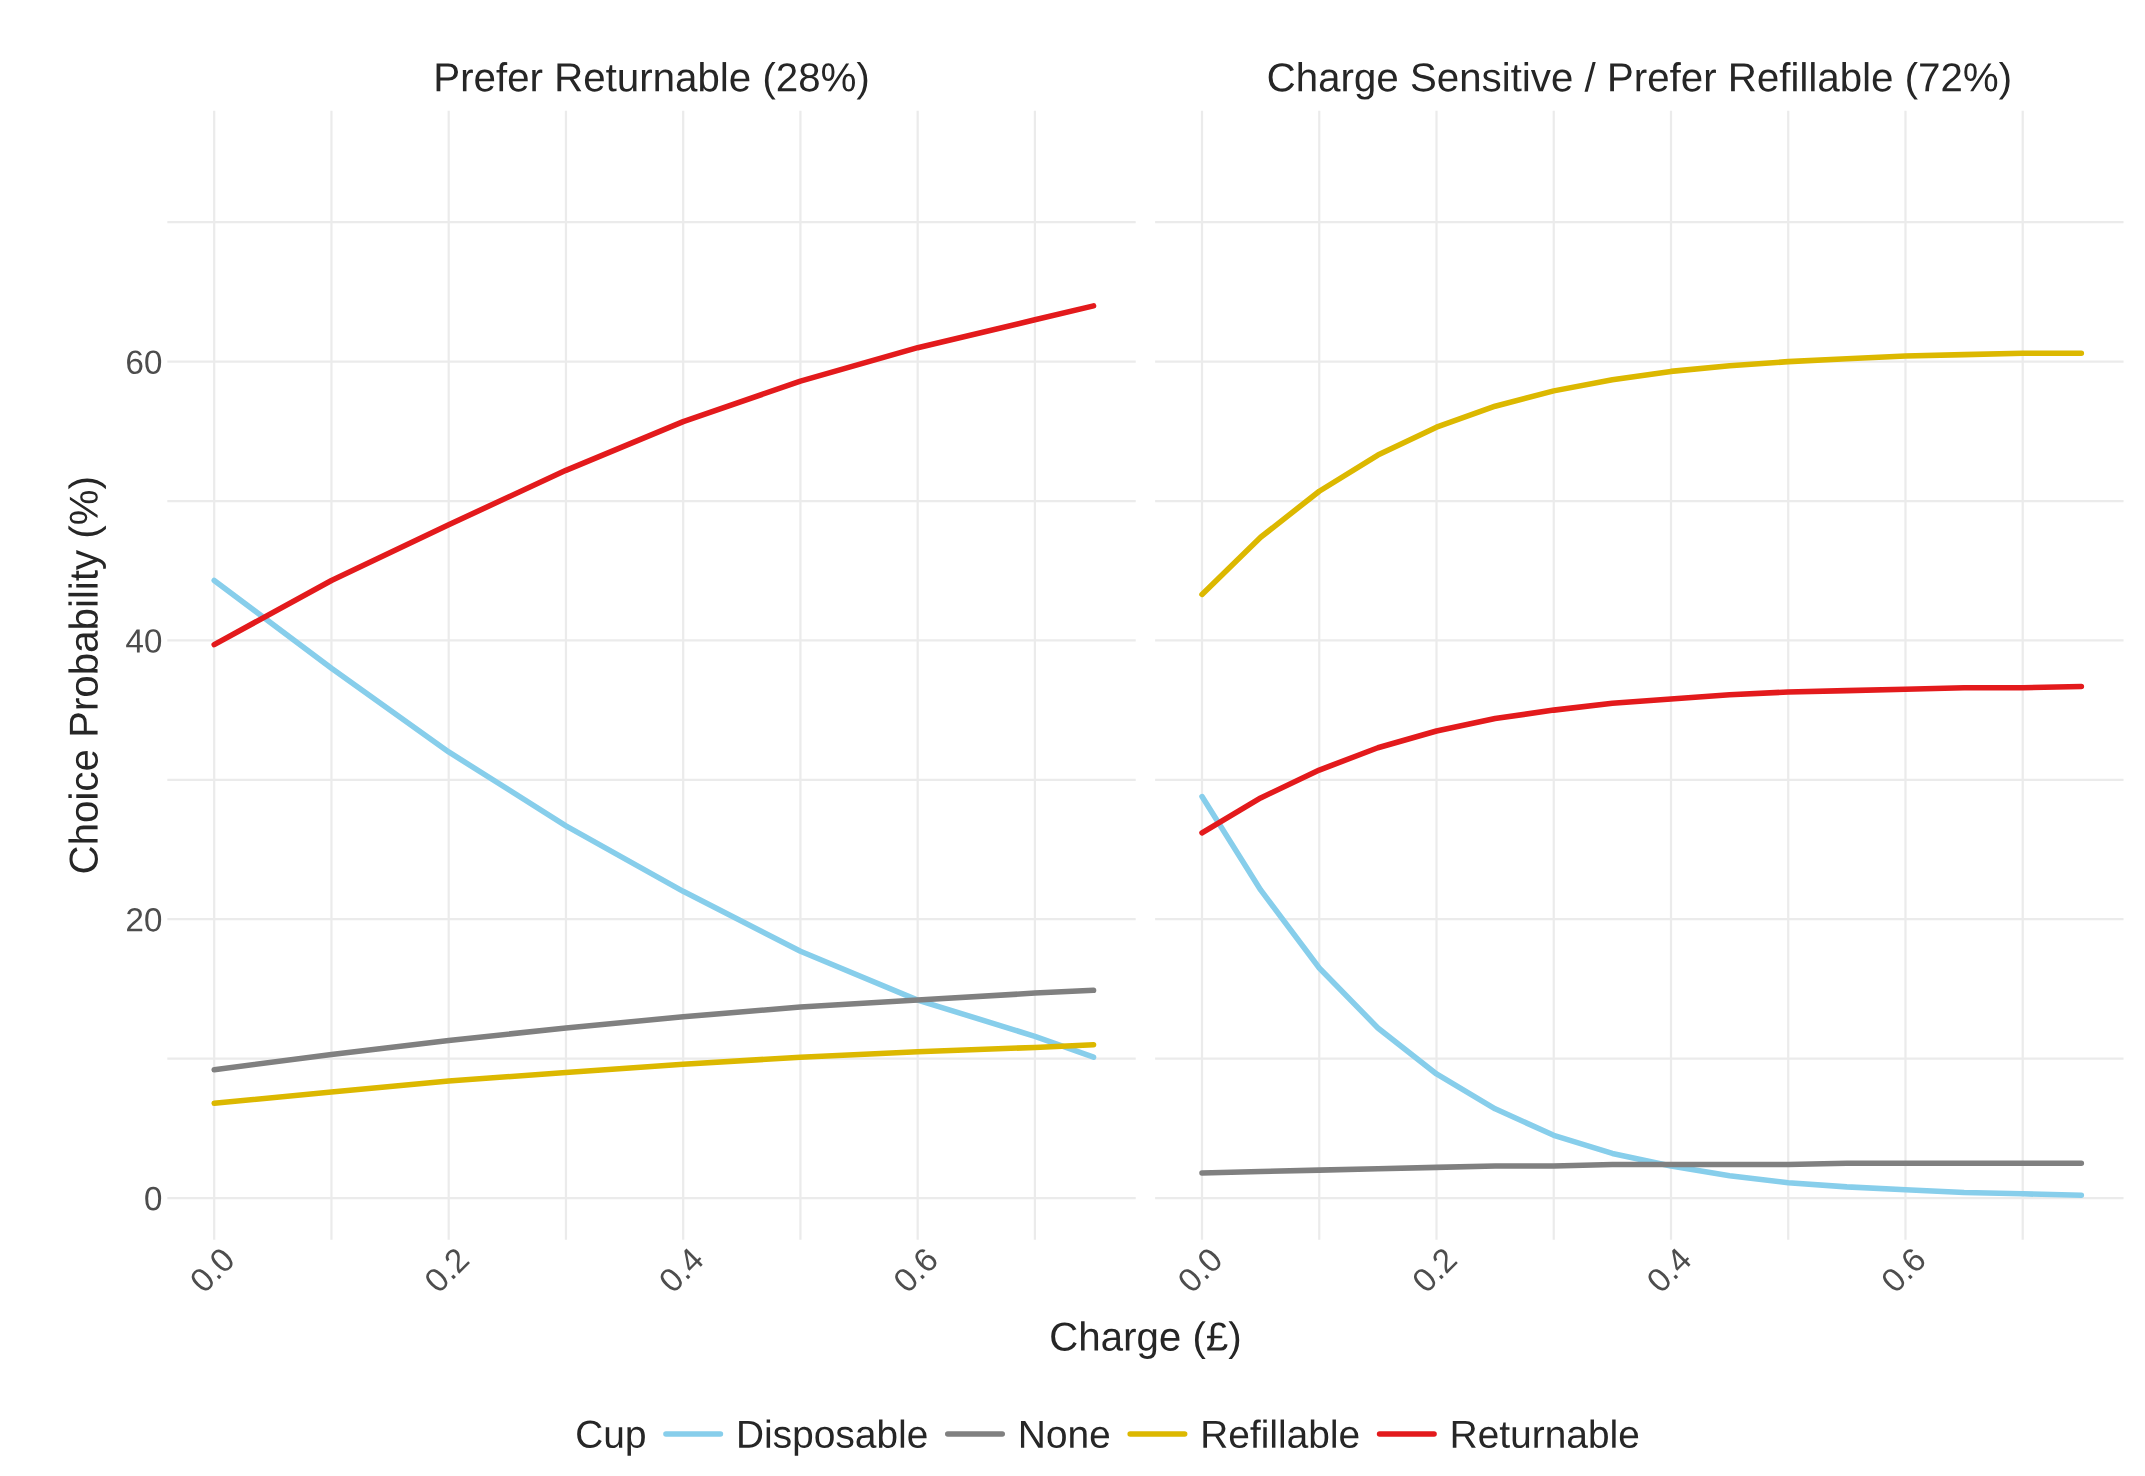 The width and height of the screenshot is (2145, 1476). Describe the element at coordinates (144, 641) in the screenshot. I see `y-tick-label: 40` at that location.